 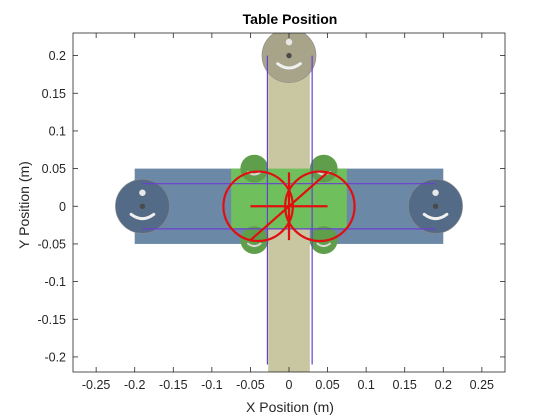 What do you see at coordinates (327, 385) in the screenshot?
I see `x-tick-label: 0.05` at bounding box center [327, 385].